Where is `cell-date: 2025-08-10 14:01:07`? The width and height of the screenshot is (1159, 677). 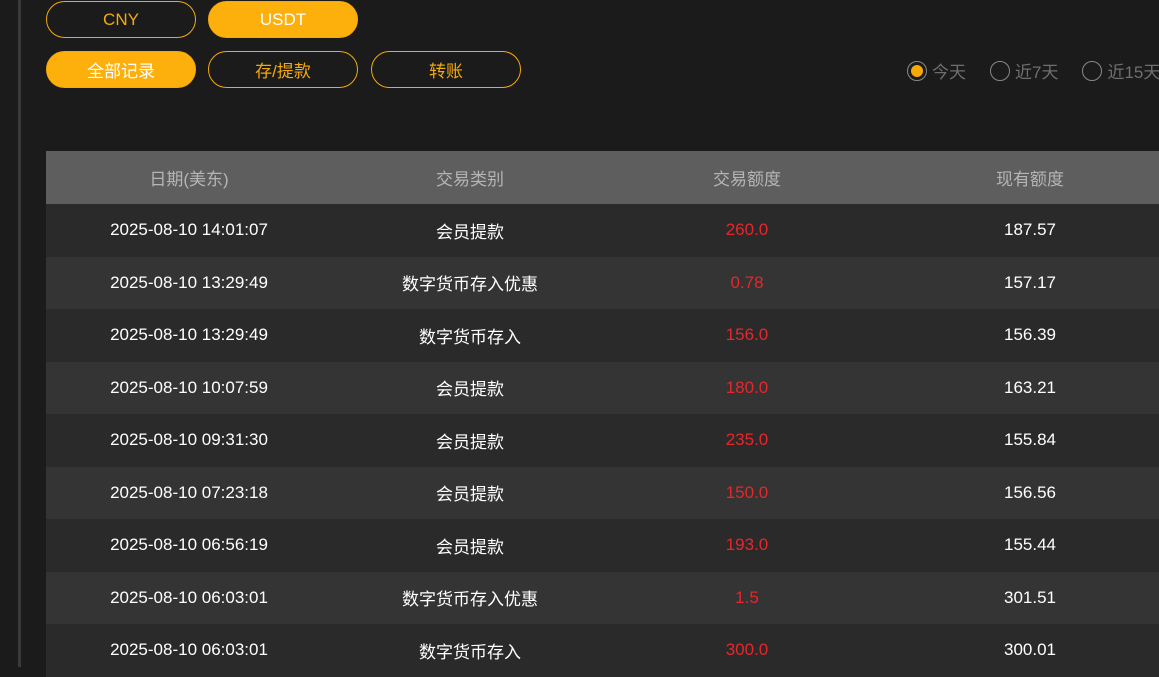 cell-date: 2025-08-10 14:01:07 is located at coordinates (189, 230).